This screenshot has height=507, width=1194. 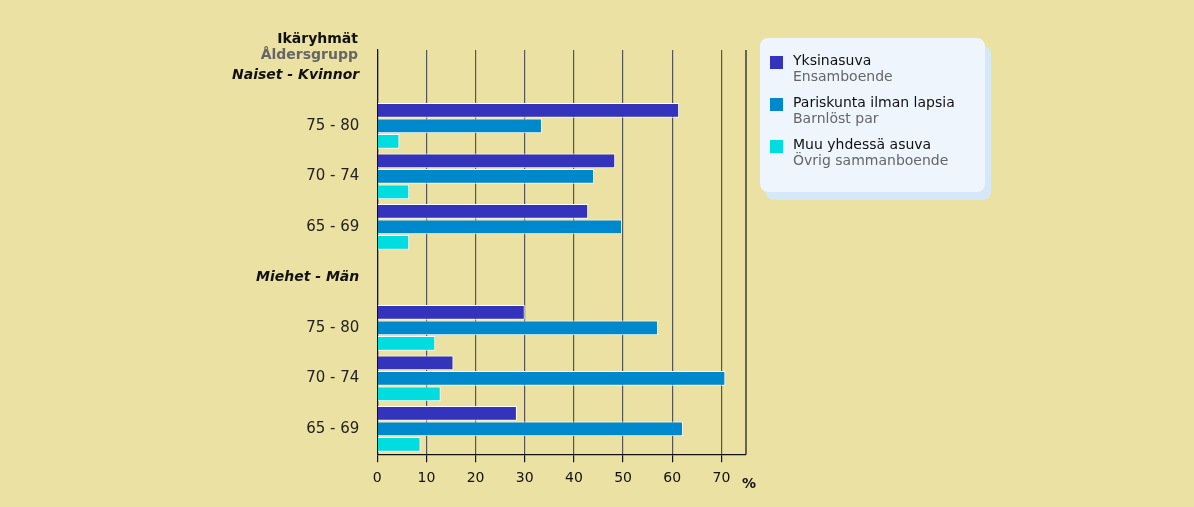 What do you see at coordinates (426, 477) in the screenshot?
I see `x-tick-label: 10` at bounding box center [426, 477].